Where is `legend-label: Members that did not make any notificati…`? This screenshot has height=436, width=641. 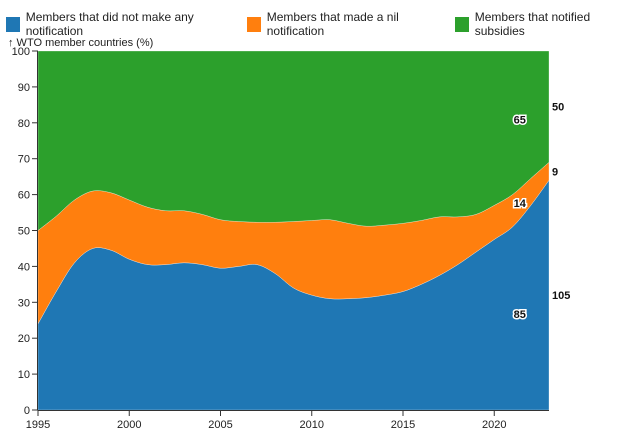 legend-label: Members that did not make any notificati… is located at coordinates (109, 24).